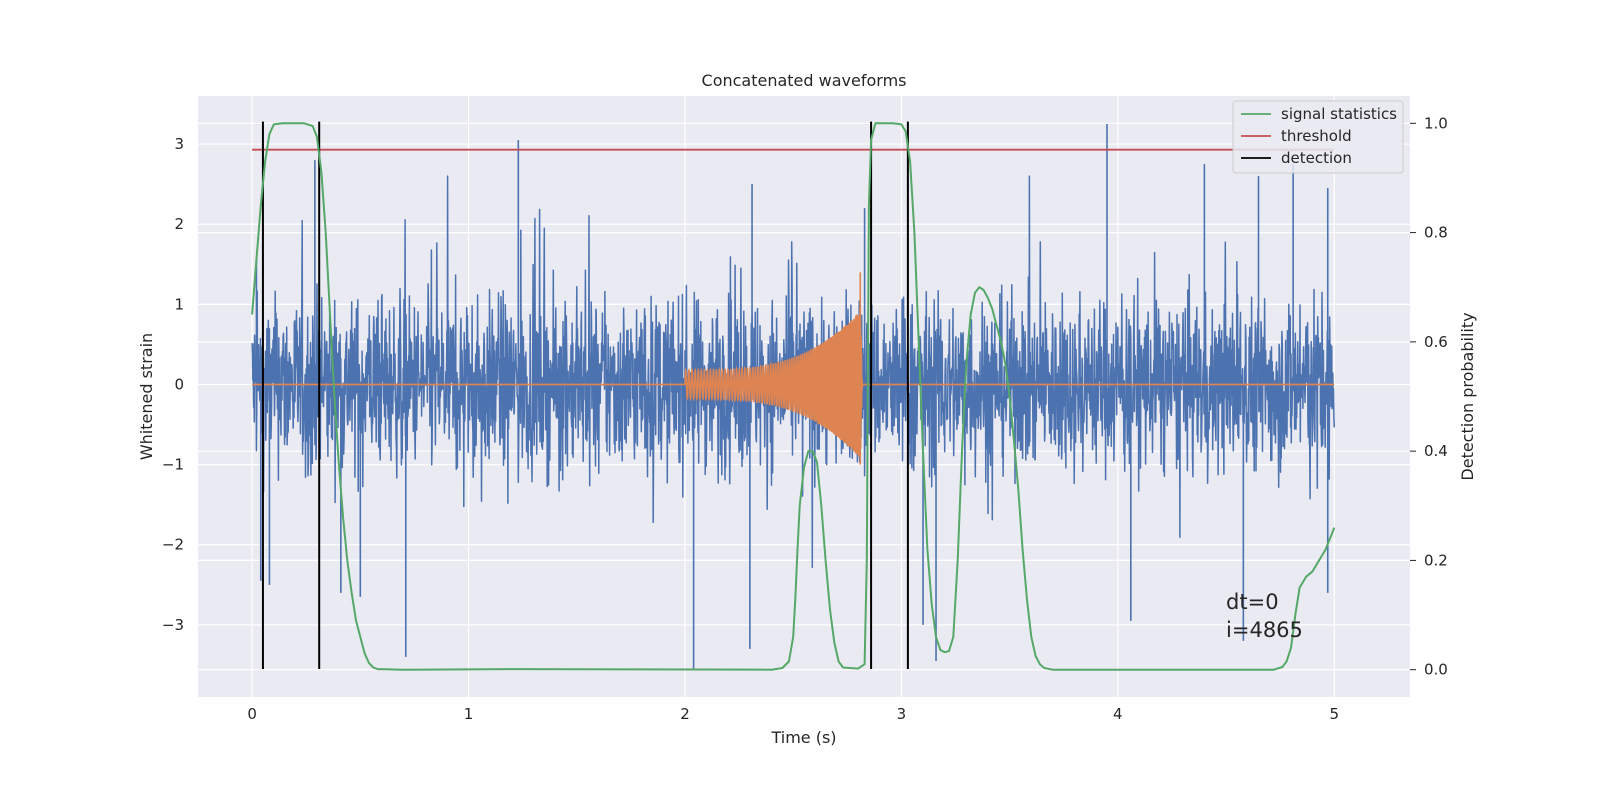  Describe the element at coordinates (1264, 630) in the screenshot. I see `annotation-index: i=4865` at that location.